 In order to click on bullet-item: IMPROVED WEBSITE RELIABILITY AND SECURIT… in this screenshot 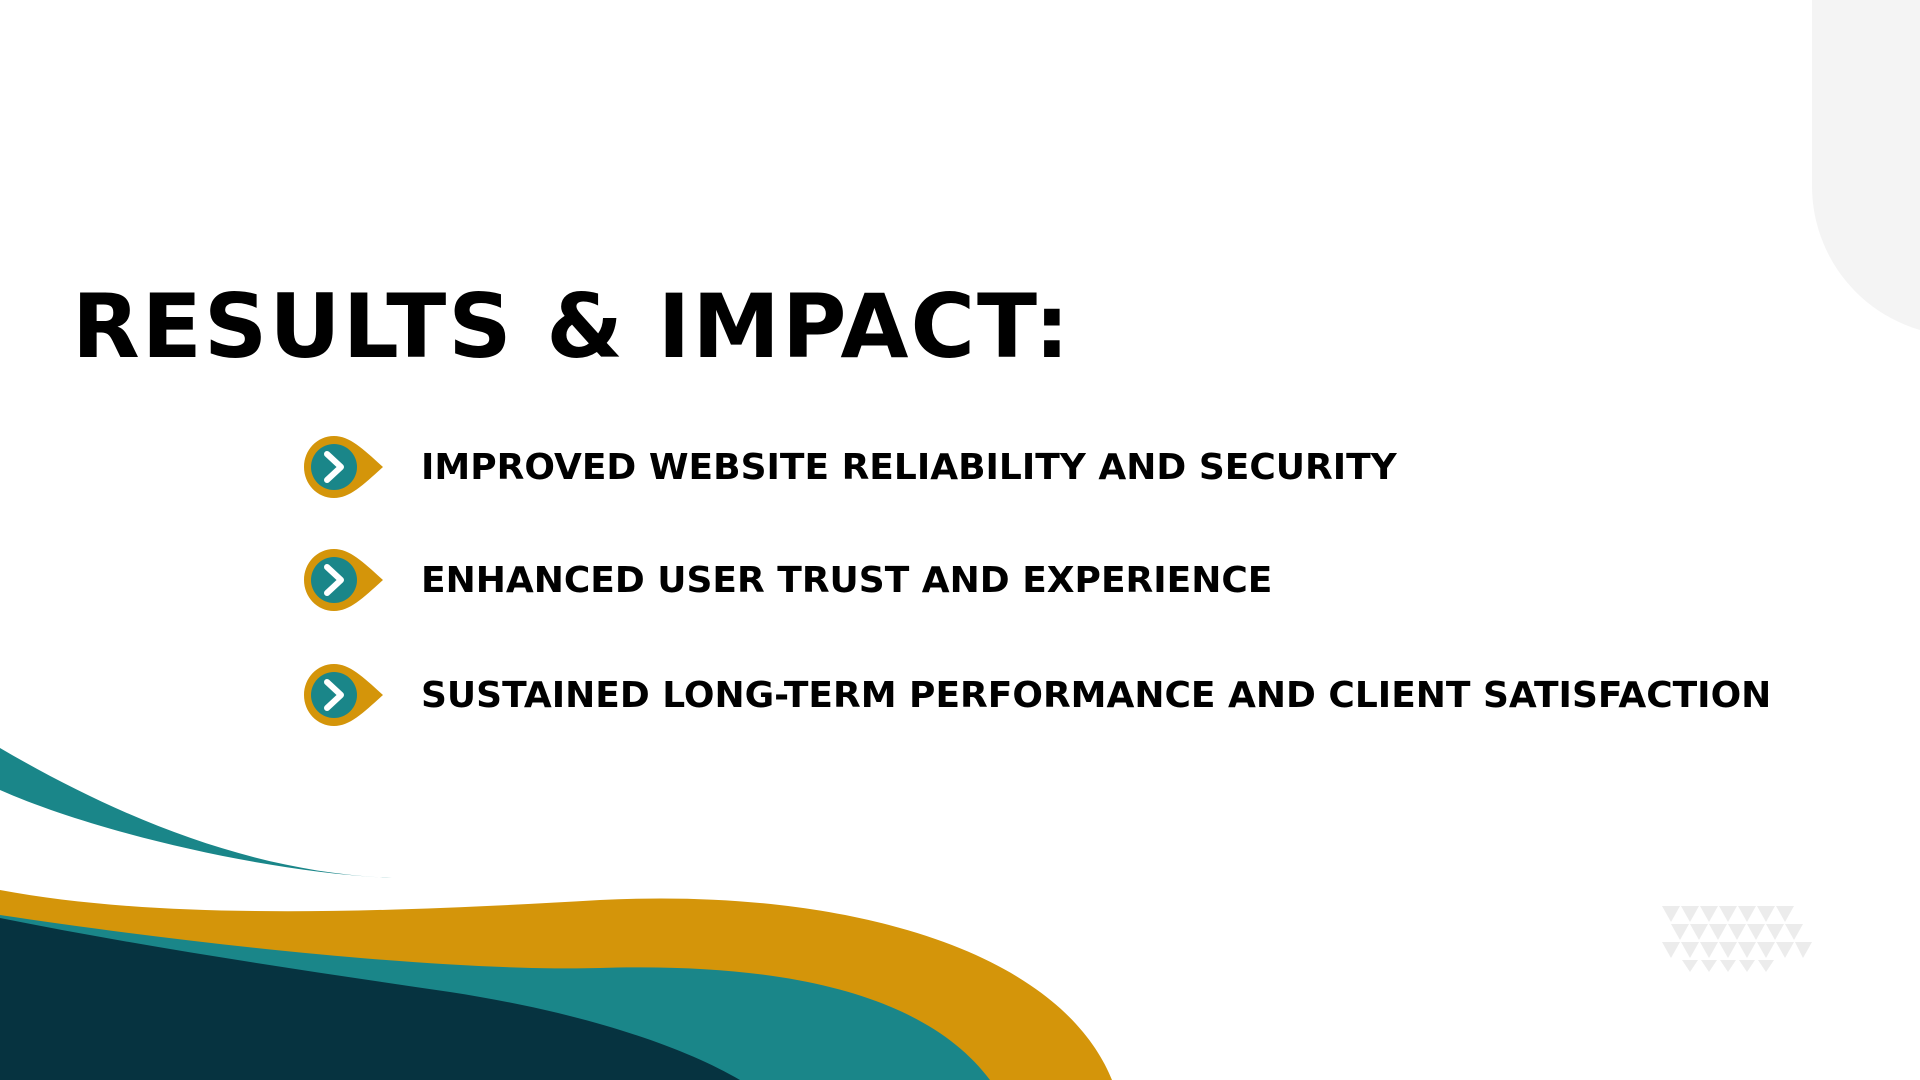, I will do `click(848, 467)`.